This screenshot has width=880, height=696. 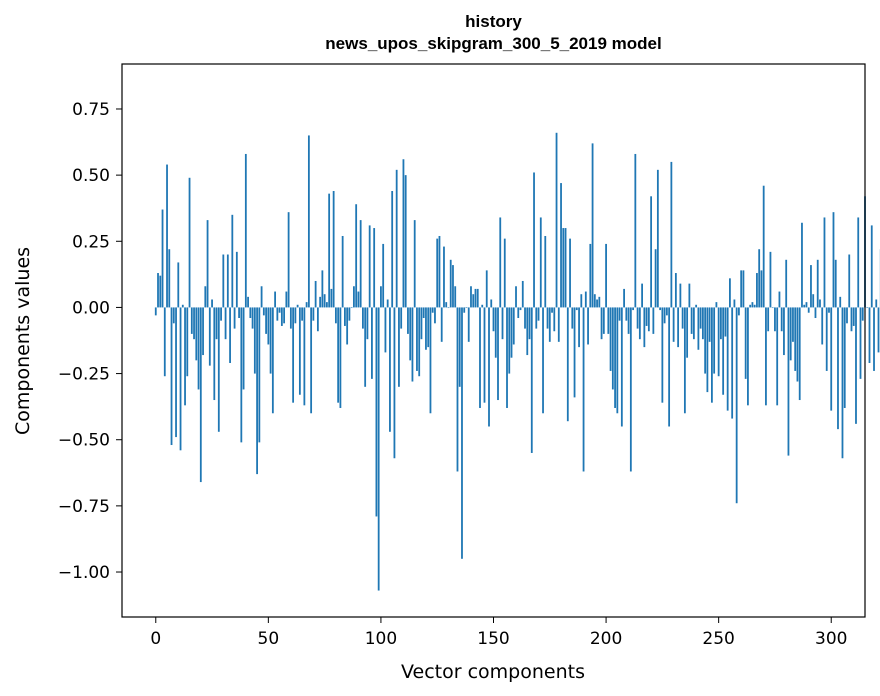 What do you see at coordinates (91, 308) in the screenshot?
I see `y-tick-label: 0.00` at bounding box center [91, 308].